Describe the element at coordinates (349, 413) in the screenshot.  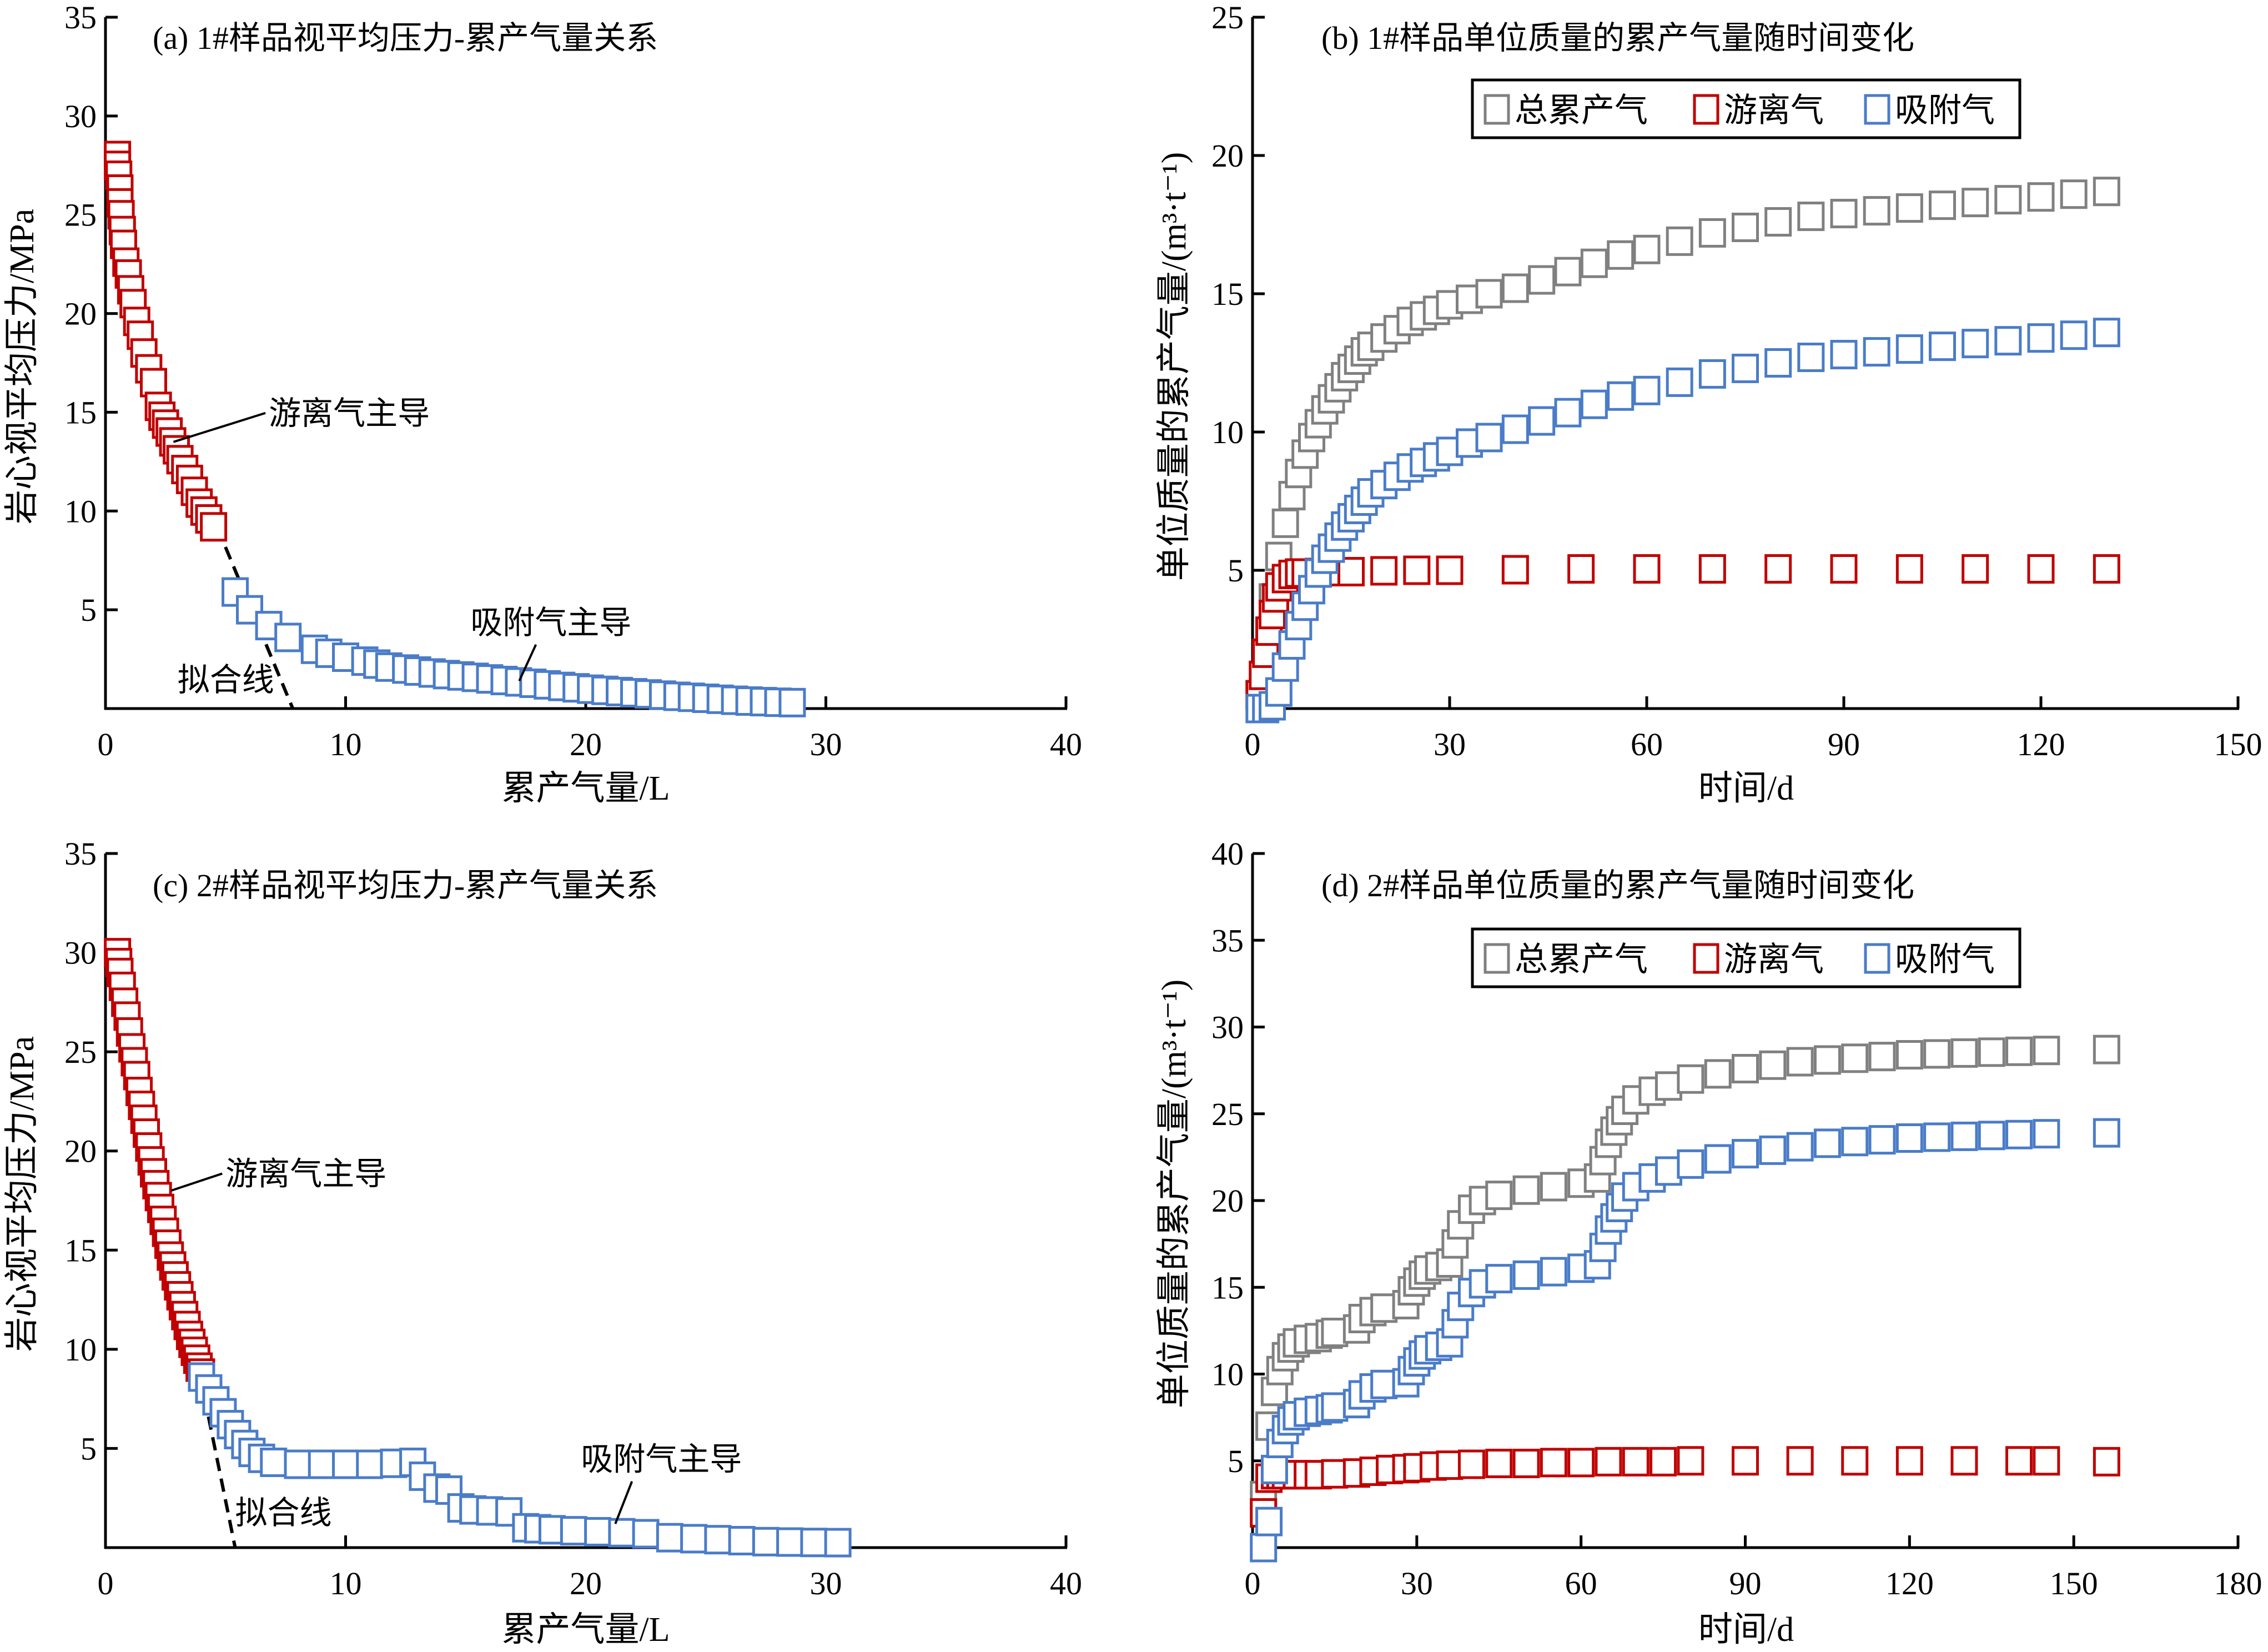
I see `annotation-label: 游离气主导` at that location.